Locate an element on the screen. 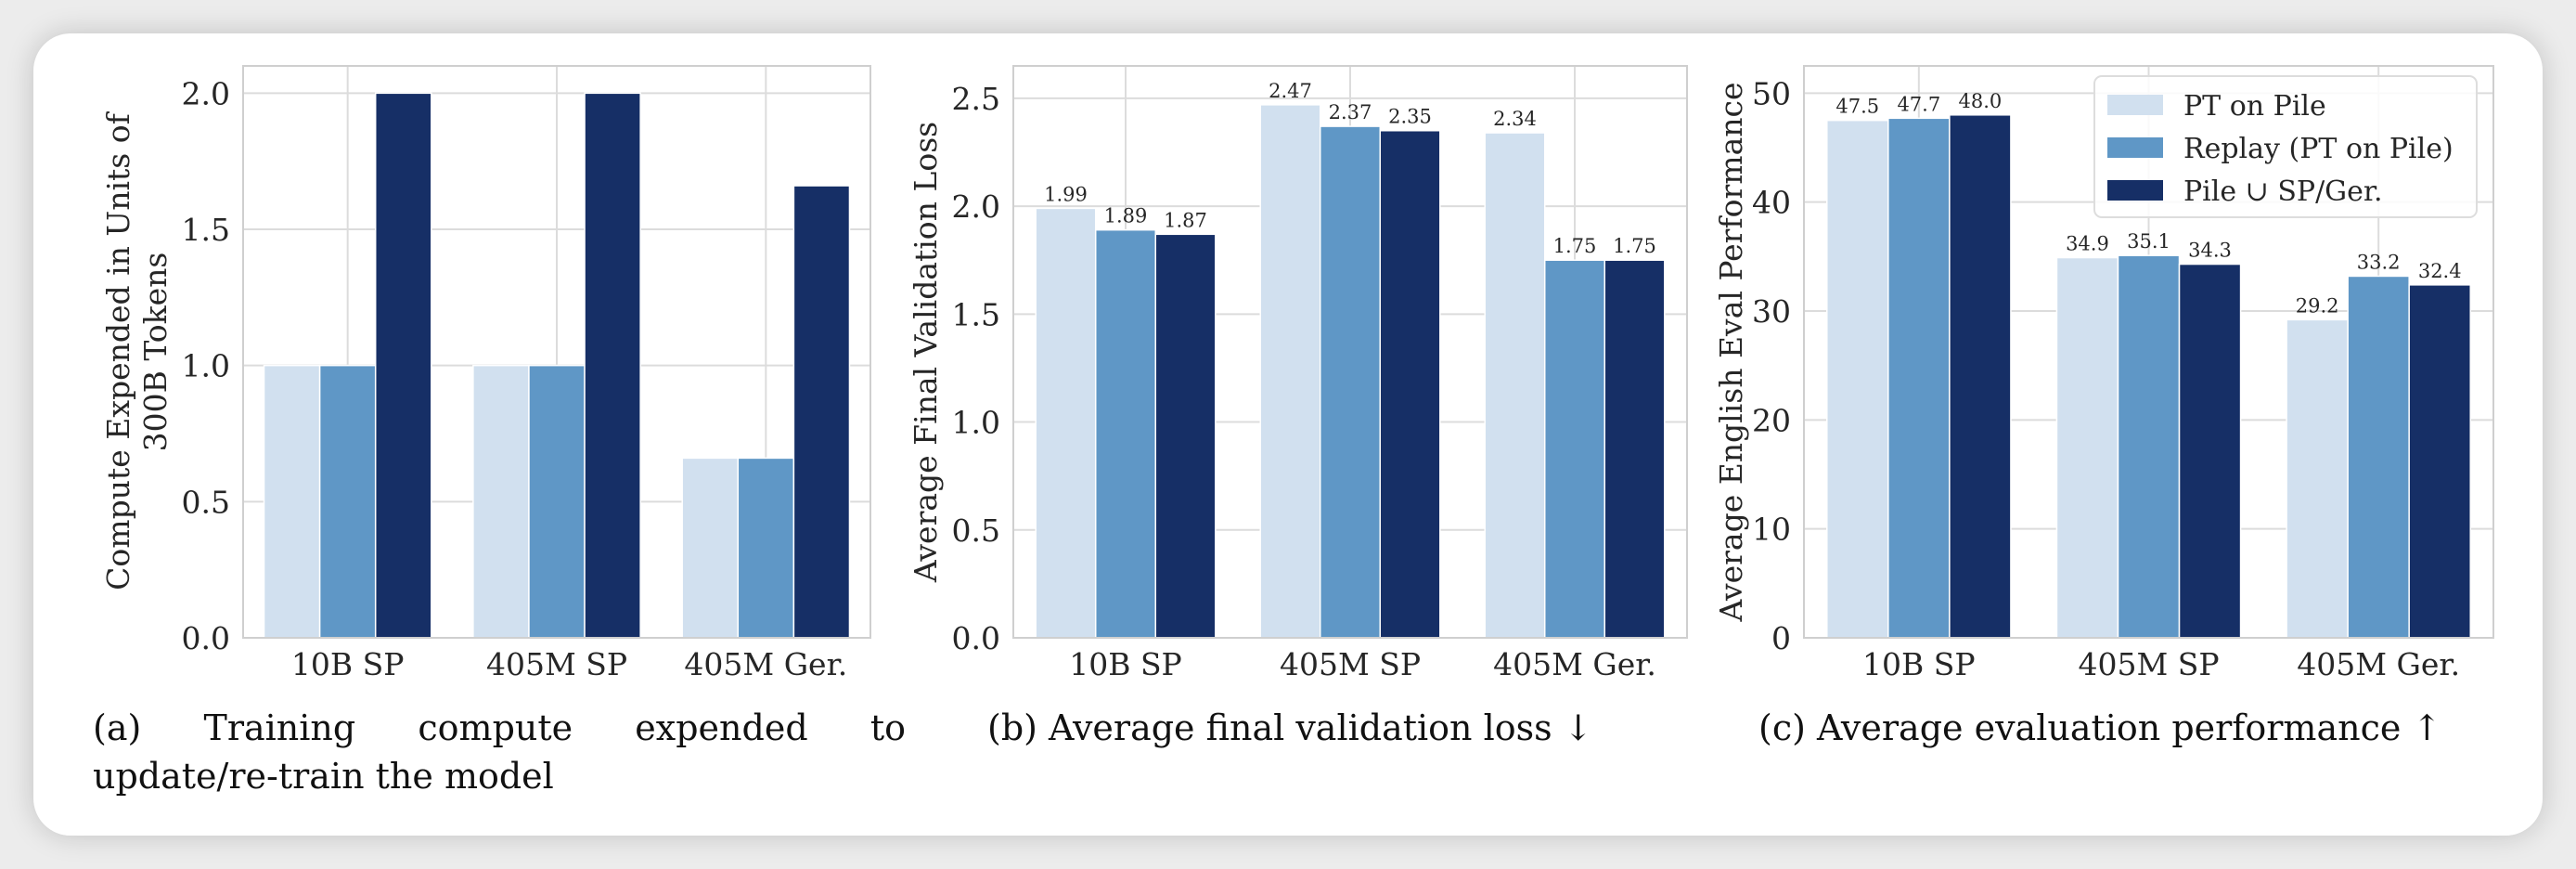  y-tick-label: 20 is located at coordinates (1772, 420).